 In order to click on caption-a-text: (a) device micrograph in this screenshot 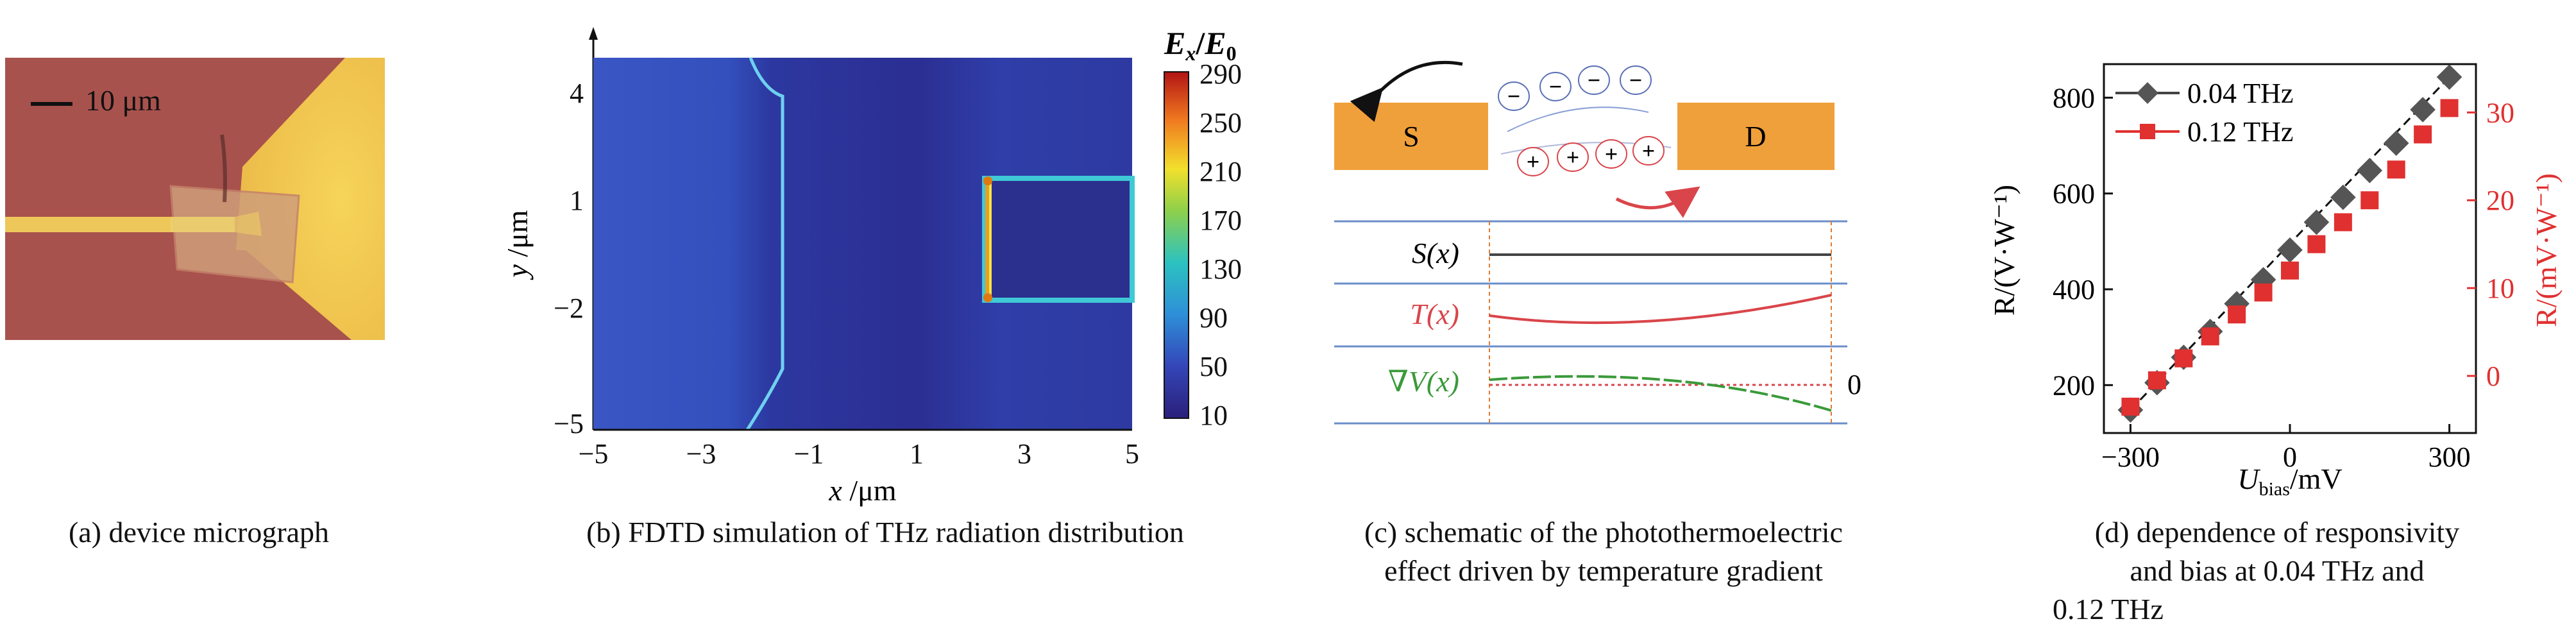, I will do `click(199, 532)`.